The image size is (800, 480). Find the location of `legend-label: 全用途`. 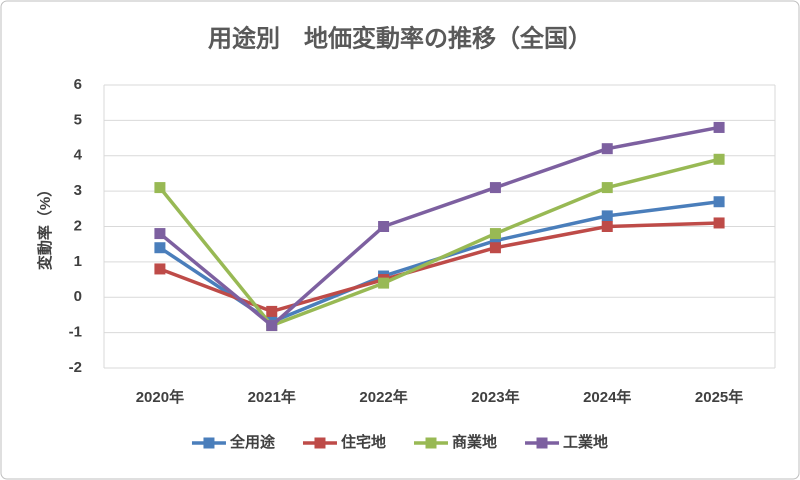

legend-label: 全用途 is located at coordinates (252, 442).